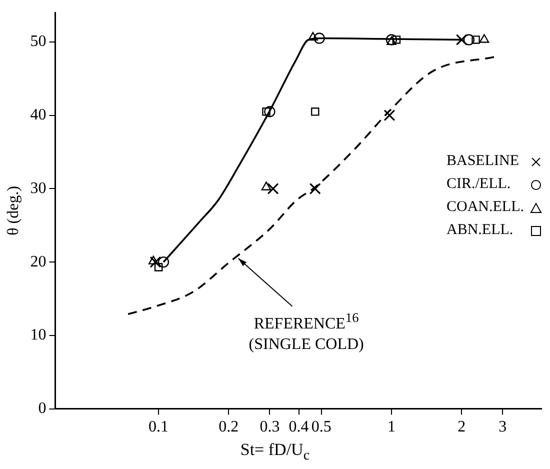 Image resolution: width=550 pixels, height=469 pixels. Describe the element at coordinates (38, 115) in the screenshot. I see `y-tick-label: 40` at that location.